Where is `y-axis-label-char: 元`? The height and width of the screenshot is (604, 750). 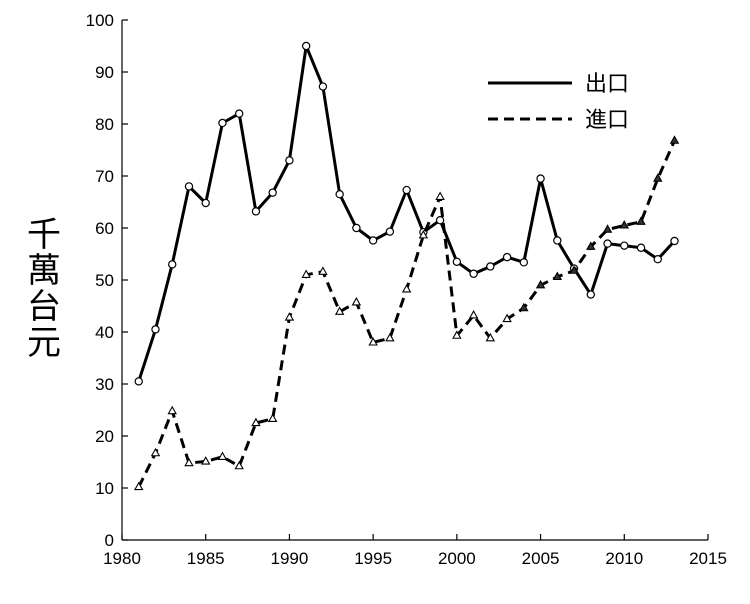 y-axis-label-char: 元 is located at coordinates (44, 343).